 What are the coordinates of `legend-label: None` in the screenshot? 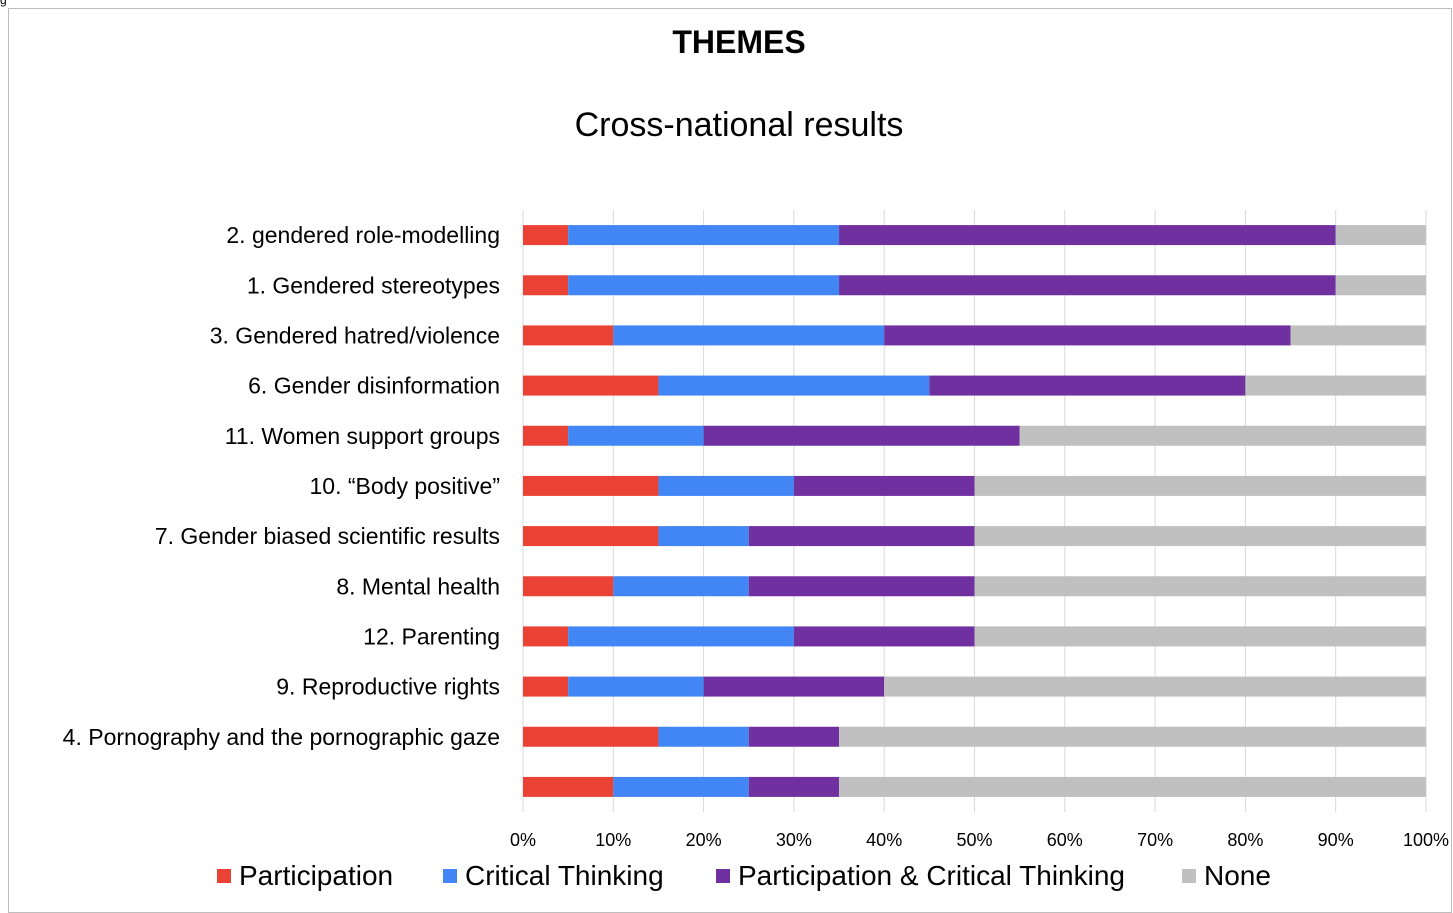 It's located at (1237, 875).